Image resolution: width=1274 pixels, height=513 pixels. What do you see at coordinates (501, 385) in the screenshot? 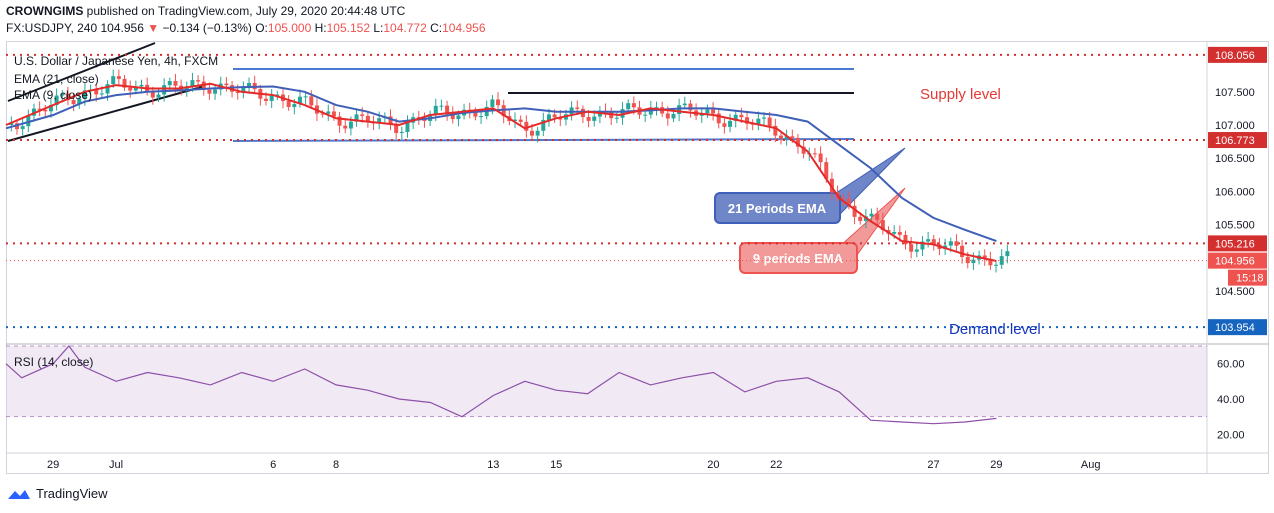
I see `rsi-line` at bounding box center [501, 385].